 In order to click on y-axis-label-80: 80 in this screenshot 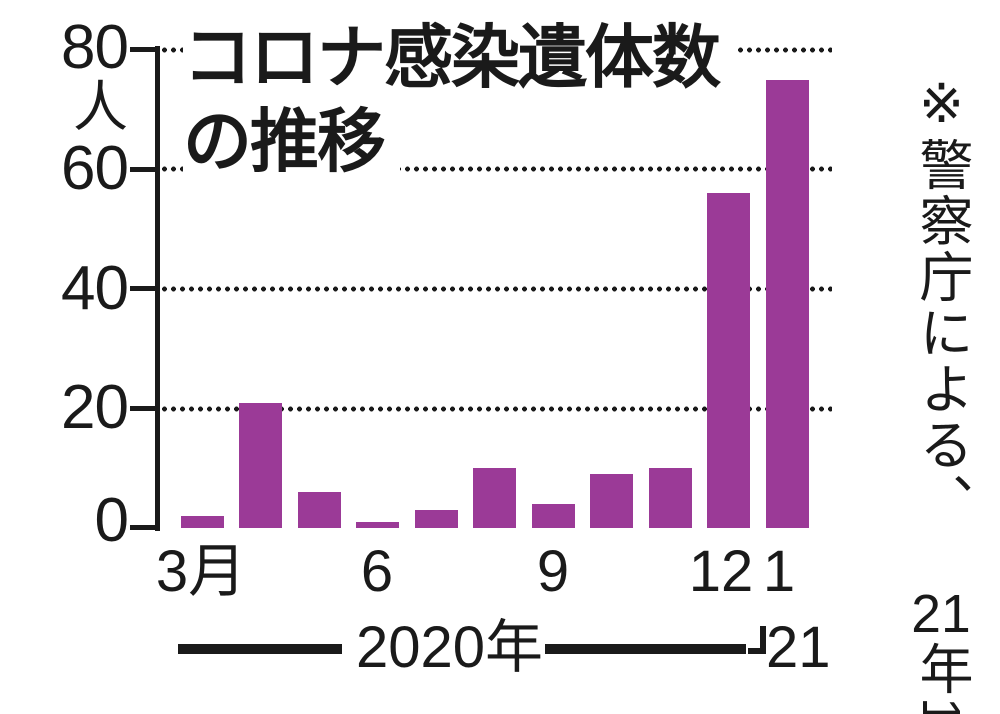, I will do `click(95, 47)`.